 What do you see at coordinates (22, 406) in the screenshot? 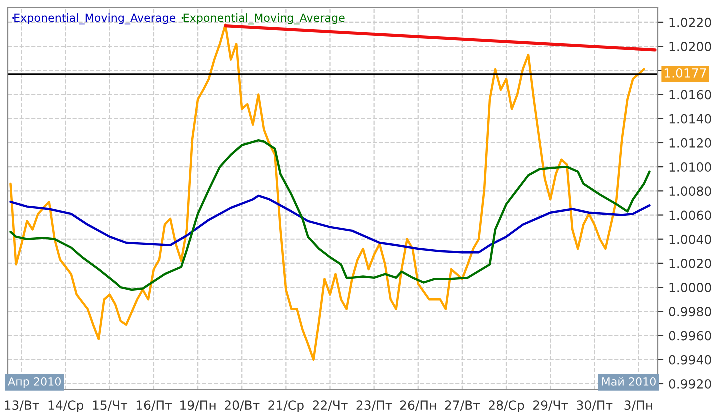
I see `x-tick-label: 13/Вт` at bounding box center [22, 406].